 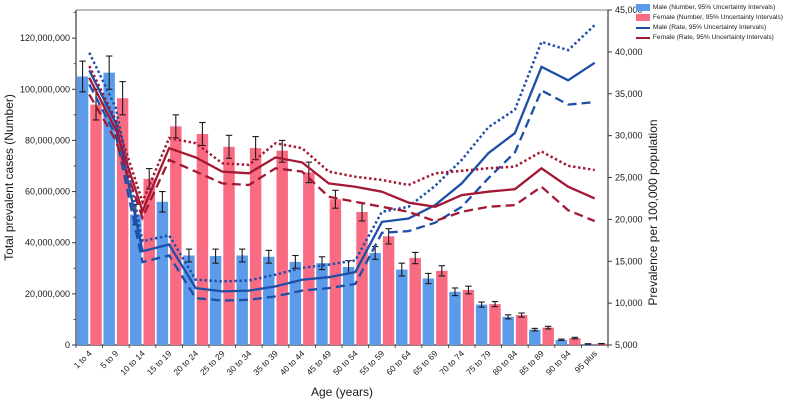 What do you see at coordinates (629, 10) in the screenshot?
I see `y-right-tick-label: 45,000` at bounding box center [629, 10].